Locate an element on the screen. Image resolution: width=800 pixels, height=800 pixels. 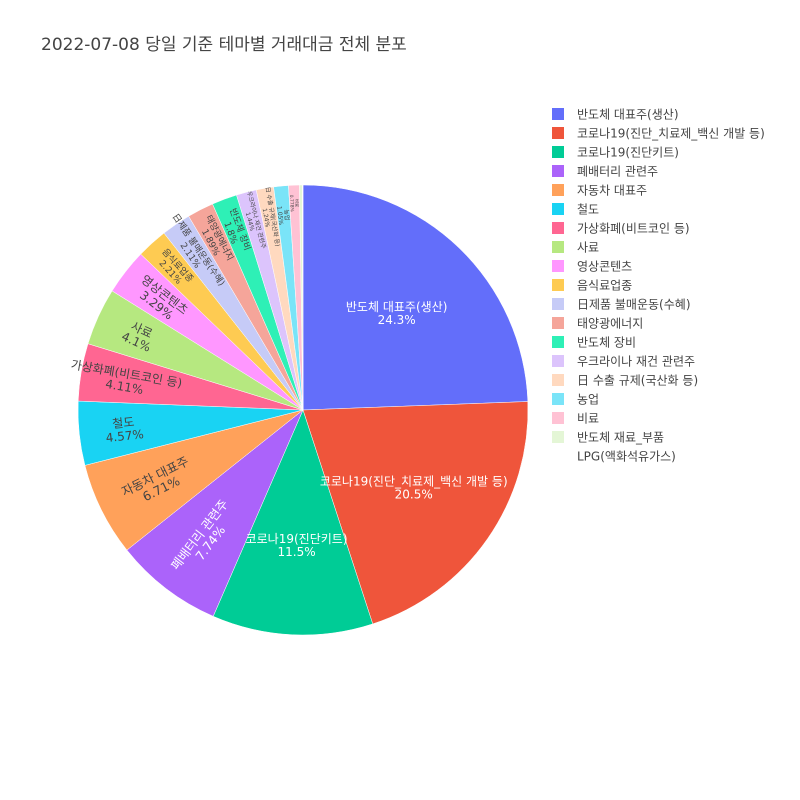
legend-item: 日제품 불매운동(수혜) is located at coordinates (621, 305).